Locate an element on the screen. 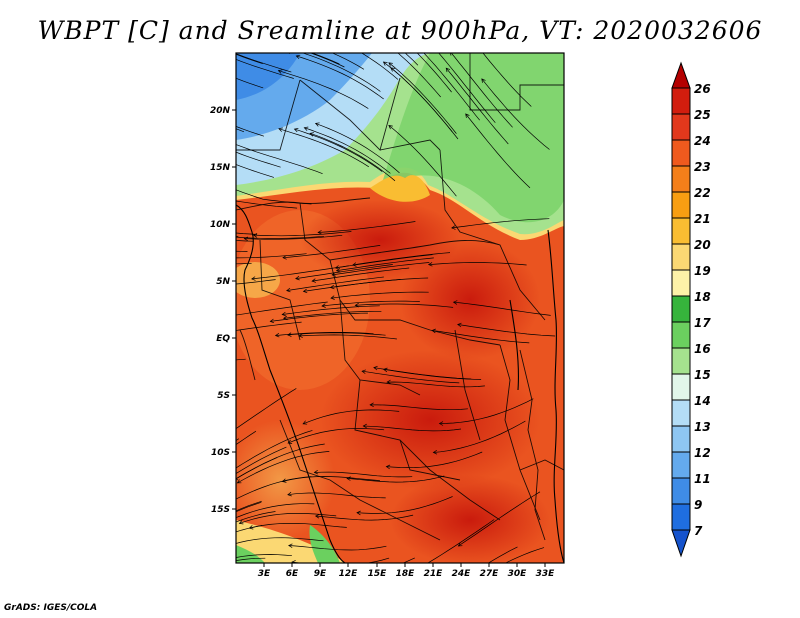 The height and width of the screenshot is (618, 800). wbpt-orange-tongue is located at coordinates (400, 188).